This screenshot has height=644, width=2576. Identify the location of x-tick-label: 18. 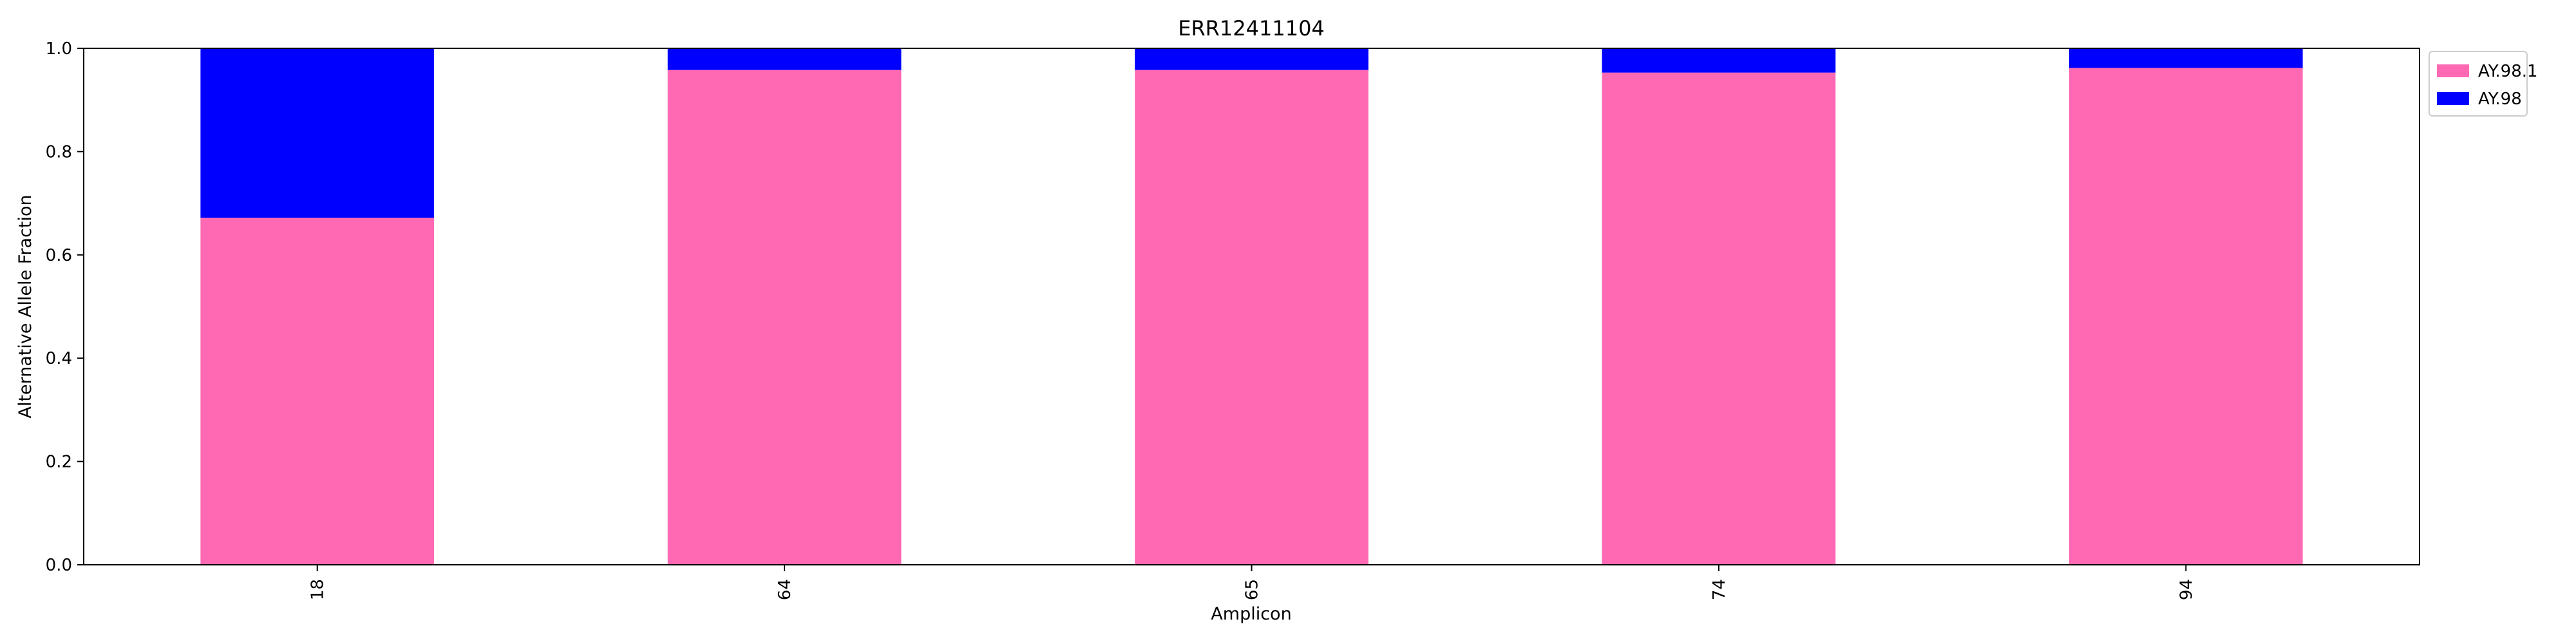
(318, 589).